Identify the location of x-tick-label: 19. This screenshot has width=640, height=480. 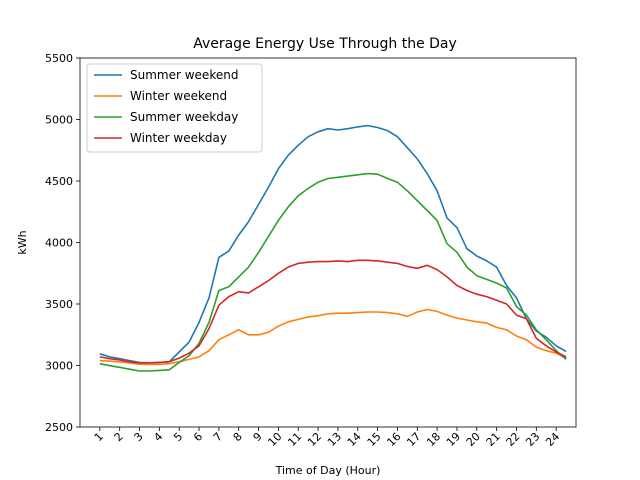
(453, 439).